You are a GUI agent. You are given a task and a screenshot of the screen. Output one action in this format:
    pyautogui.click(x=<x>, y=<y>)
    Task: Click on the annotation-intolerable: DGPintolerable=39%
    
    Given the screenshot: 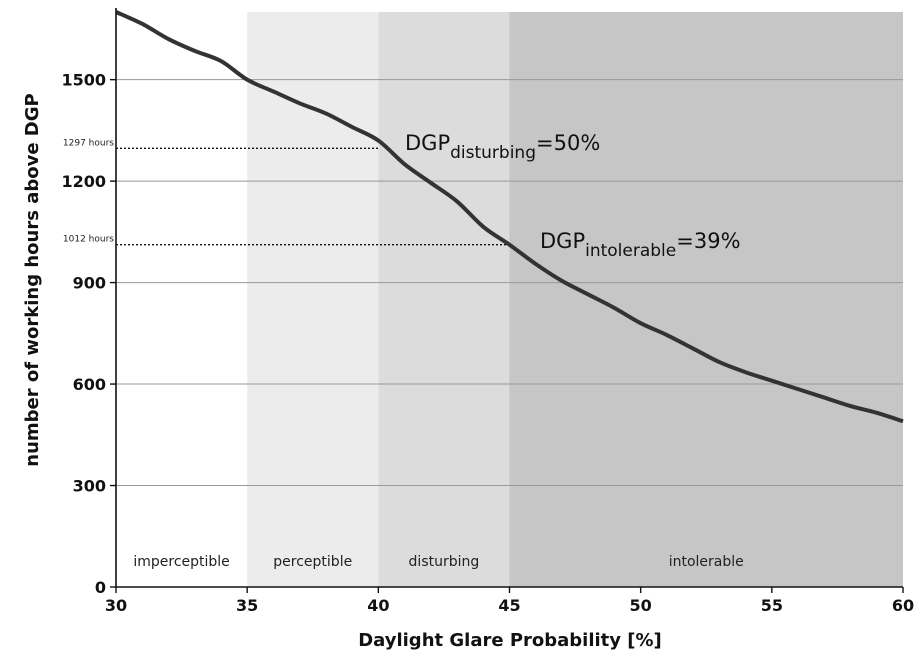 What is the action you would take?
    pyautogui.click(x=640, y=245)
    